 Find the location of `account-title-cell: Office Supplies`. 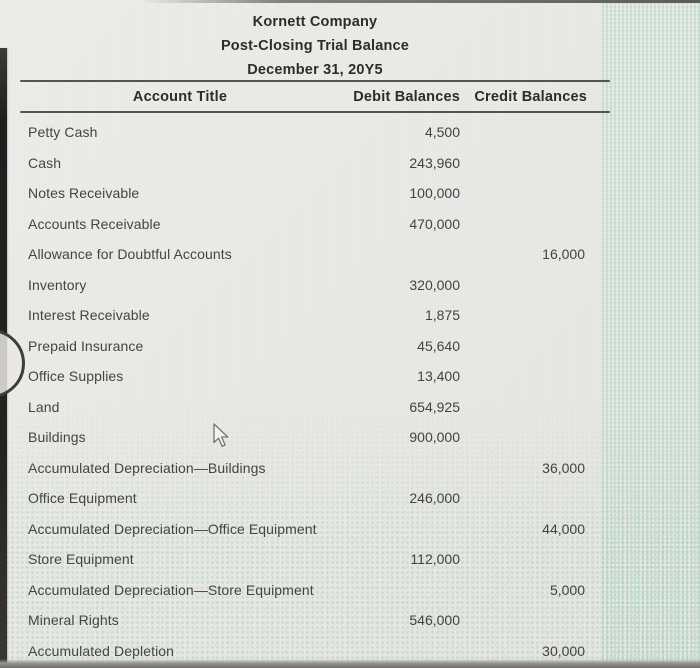

account-title-cell: Office Supplies is located at coordinates (76, 376).